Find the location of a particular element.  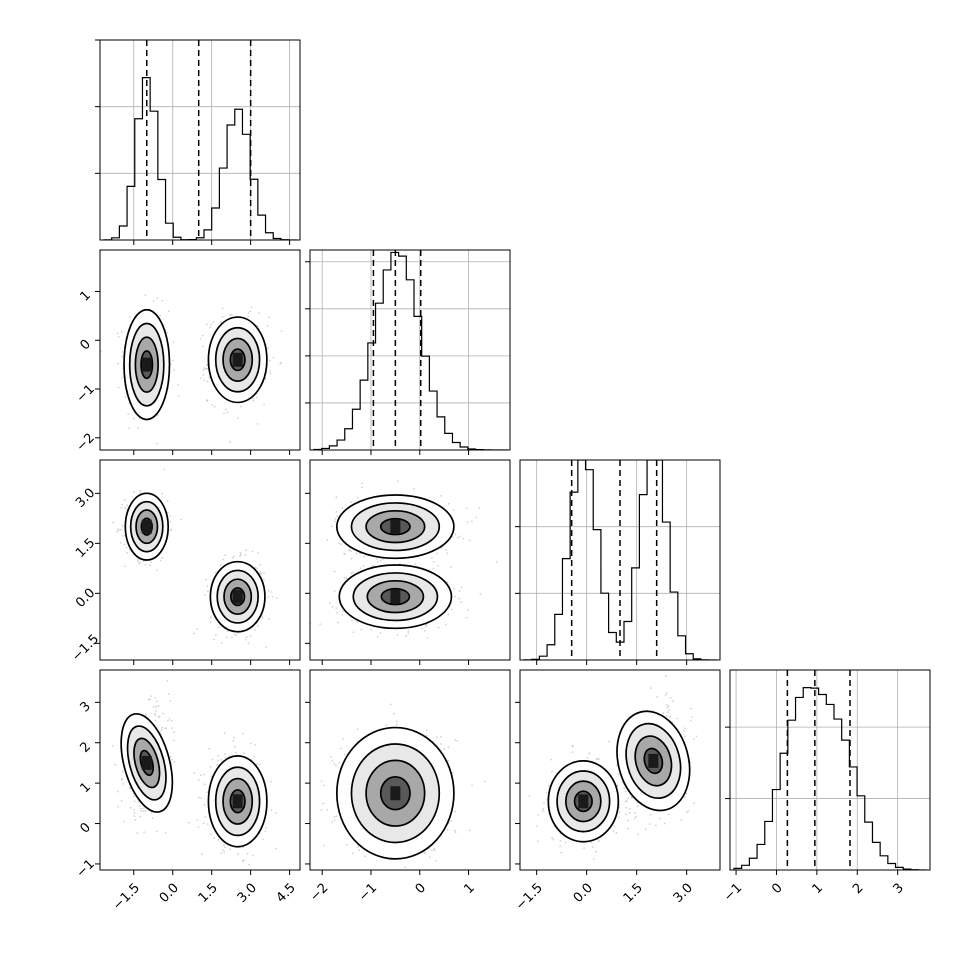

x-tick-label: −1 is located at coordinates (733, 893).